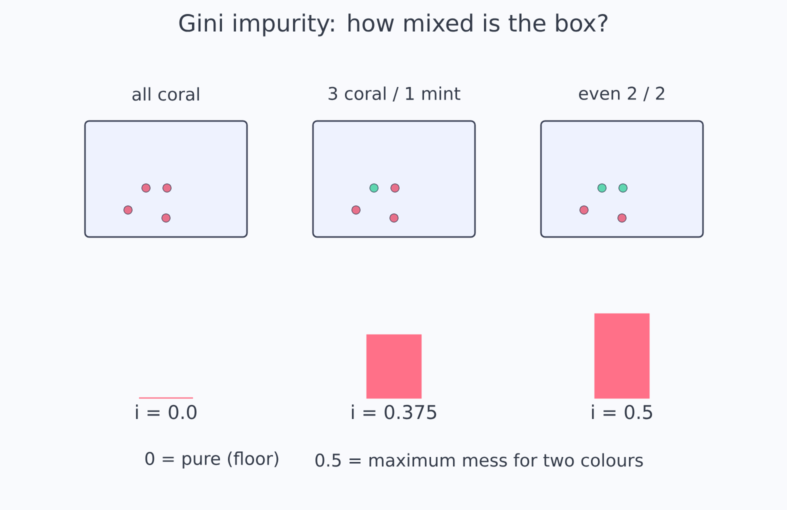 Image resolution: width=787 pixels, height=510 pixels. I want to click on text: 0.5 = maximum mess for two colours, so click(479, 460).